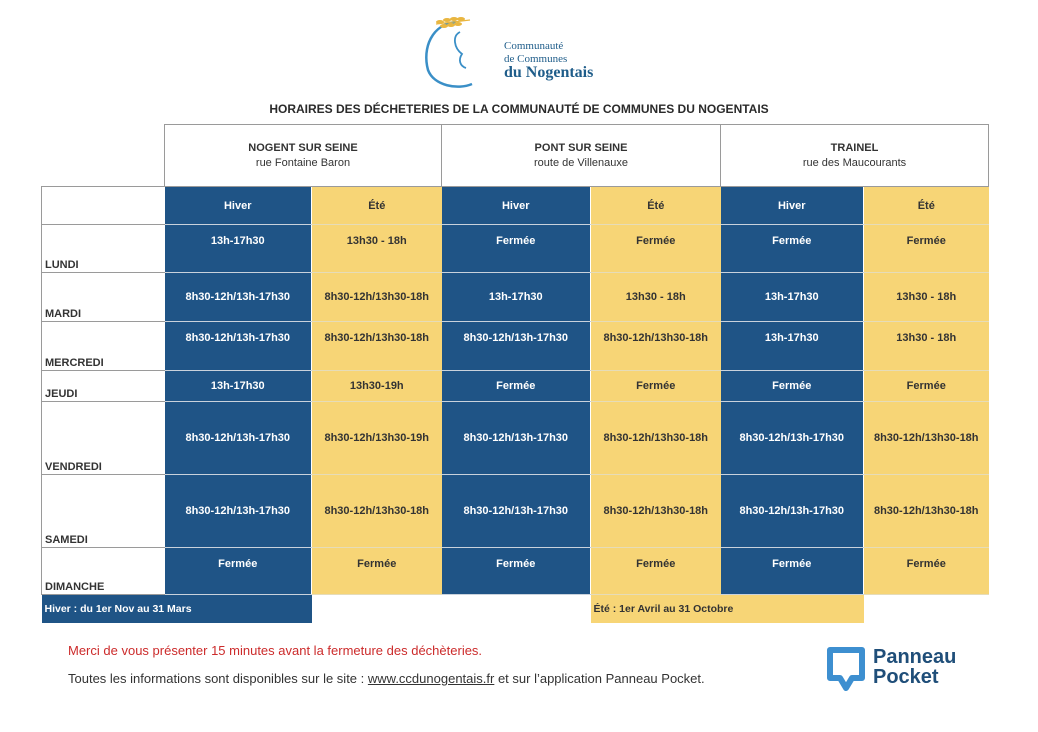 This screenshot has width=1038, height=732. I want to click on day-label: DIMANCHE, so click(103, 571).